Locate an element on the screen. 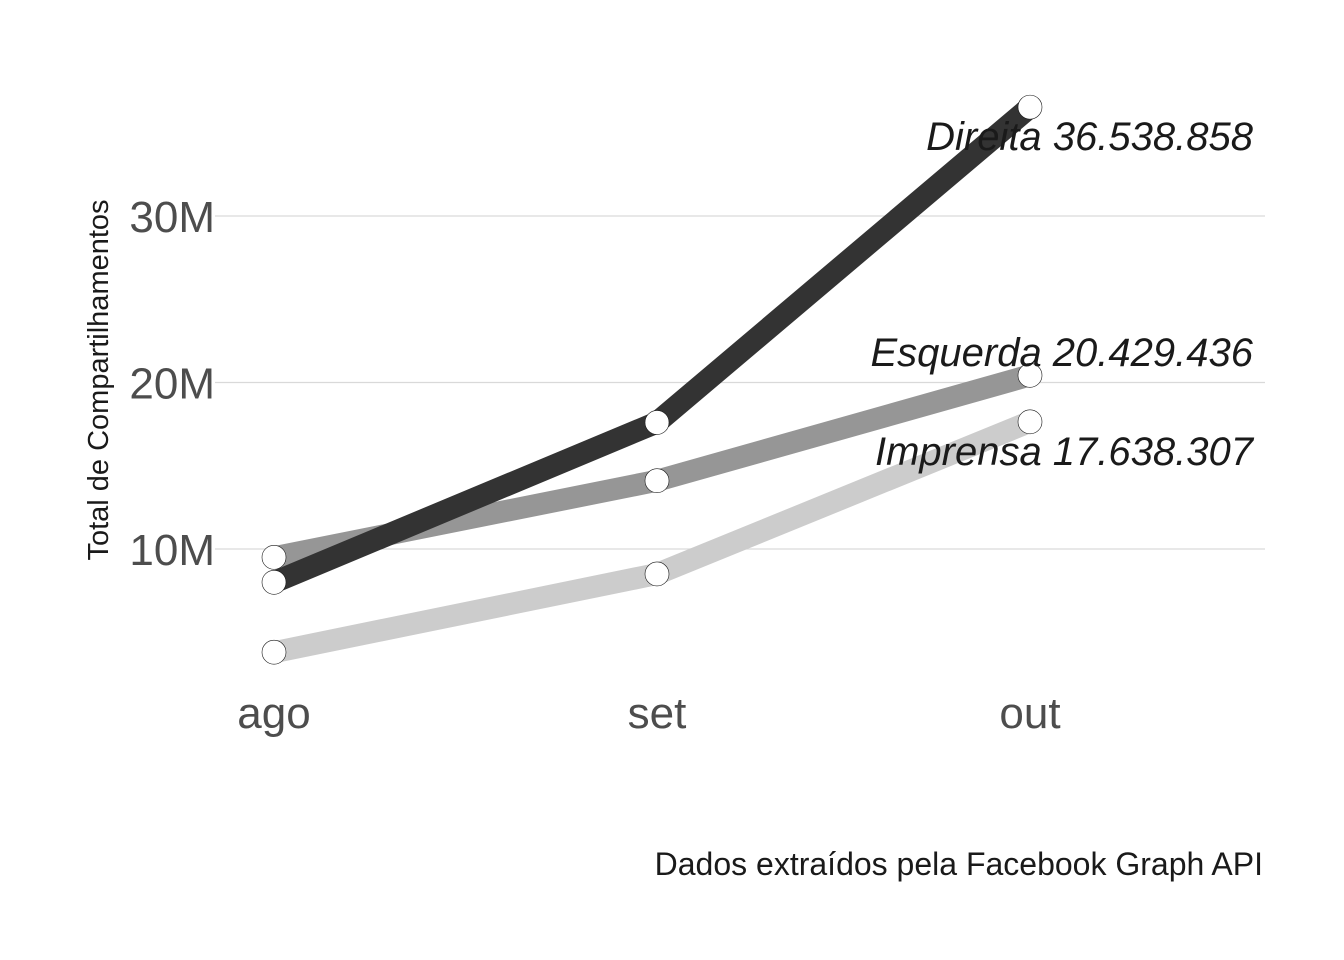 The height and width of the screenshot is (960, 1344). x-tick-label: ago is located at coordinates (273, 713).